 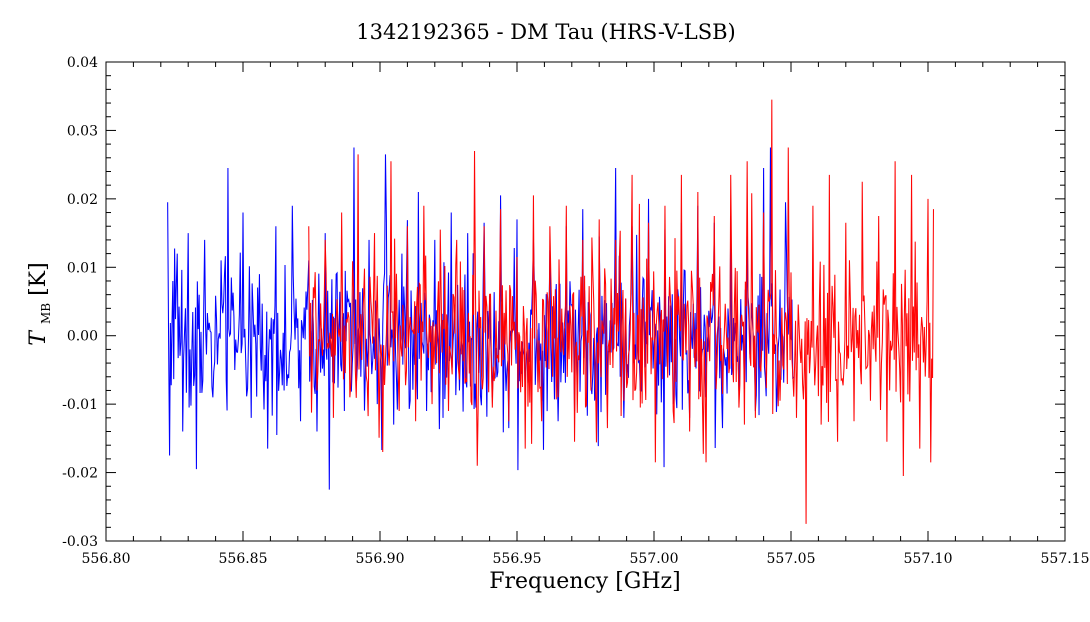 I want to click on x-tick-label: 557.10, so click(x=928, y=559).